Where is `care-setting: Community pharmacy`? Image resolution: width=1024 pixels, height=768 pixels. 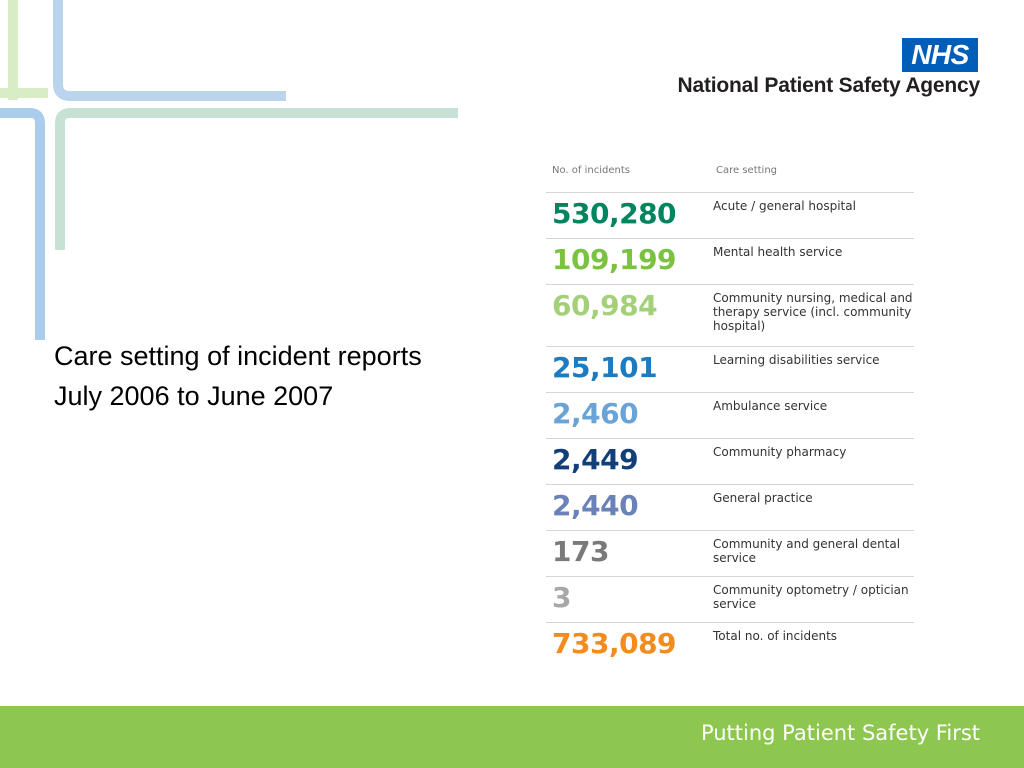
care-setting: Community pharmacy is located at coordinates (780, 452).